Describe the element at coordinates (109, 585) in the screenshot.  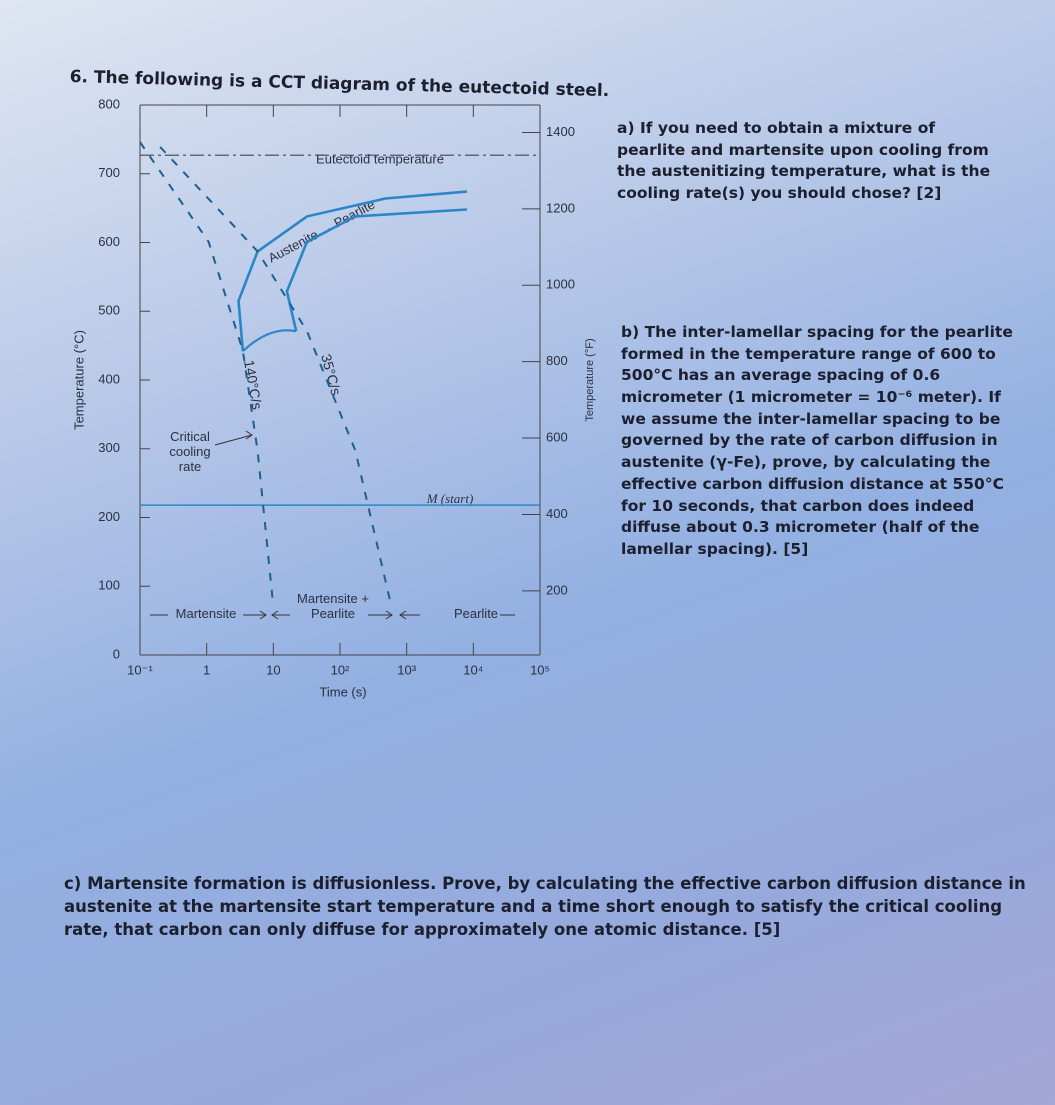
I see `y-tick-label: 100` at that location.